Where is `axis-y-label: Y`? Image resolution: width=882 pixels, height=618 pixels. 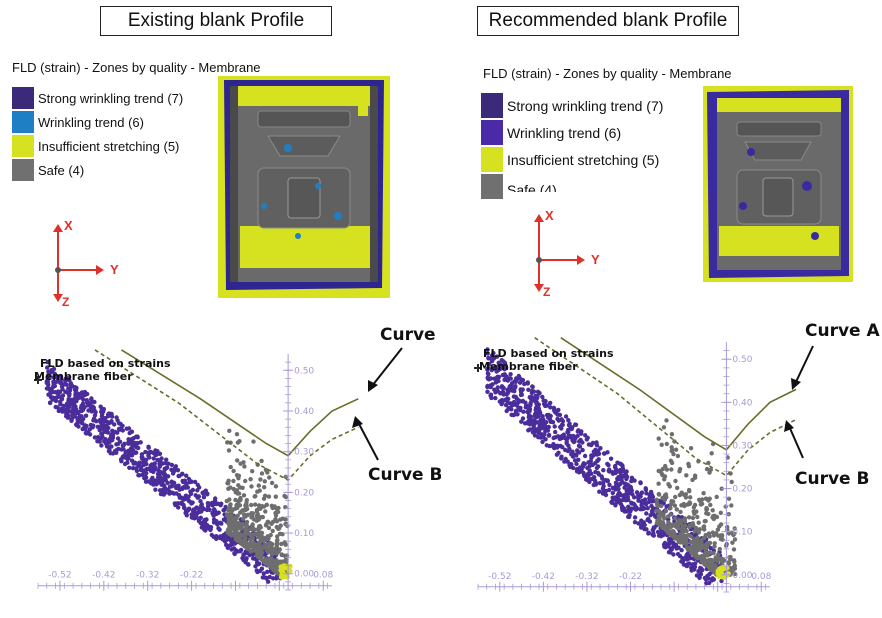 axis-y-label: Y is located at coordinates (114, 269).